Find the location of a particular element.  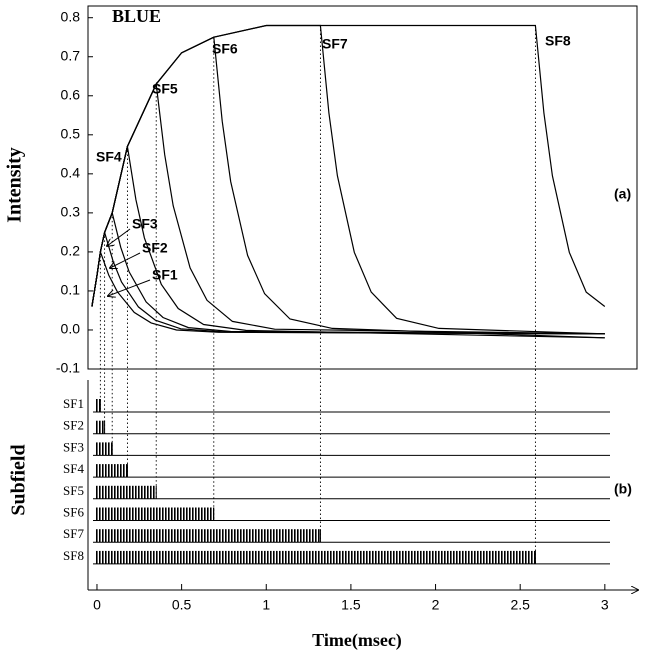

y-tick-label: 0.8 is located at coordinates (71, 16).